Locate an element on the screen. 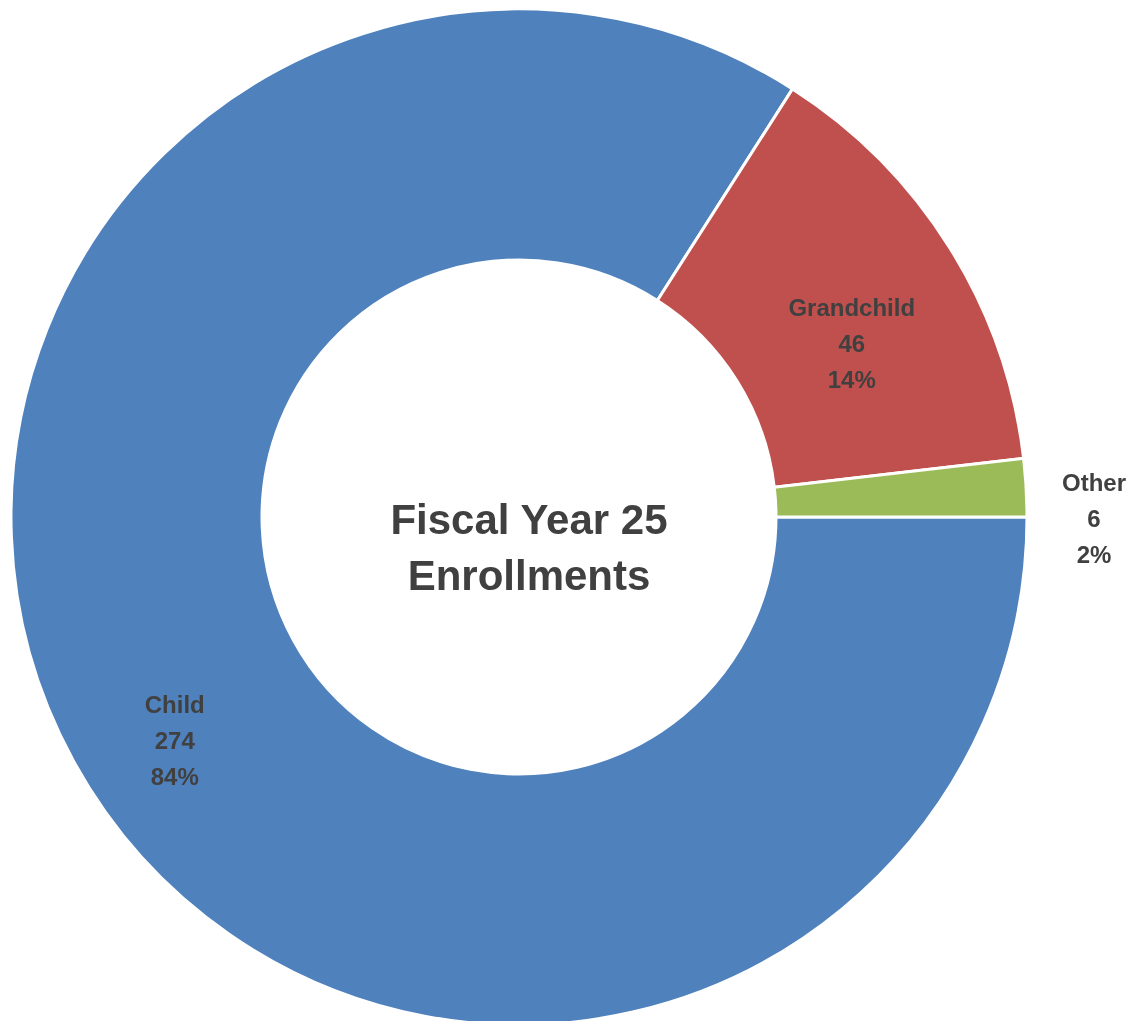 The width and height of the screenshot is (1137, 1021). data-label: 274 84% is located at coordinates (174, 758).